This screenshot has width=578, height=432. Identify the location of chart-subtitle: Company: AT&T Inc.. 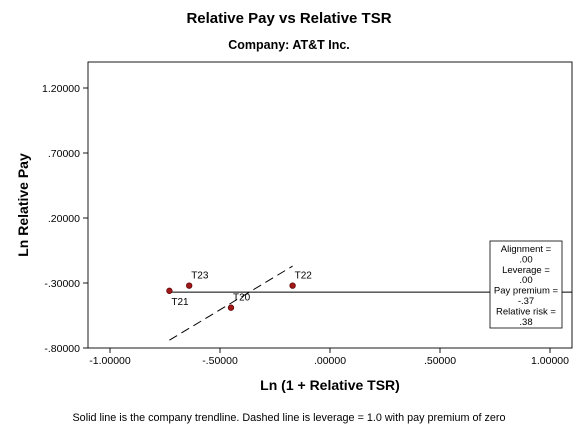
(289, 45).